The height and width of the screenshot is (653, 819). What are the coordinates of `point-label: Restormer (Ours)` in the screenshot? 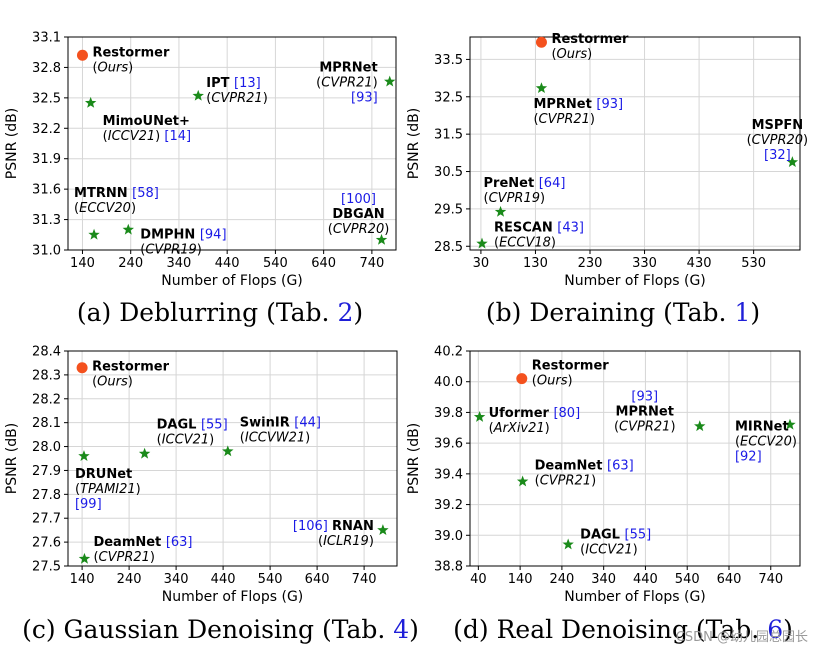 It's located at (130, 60).